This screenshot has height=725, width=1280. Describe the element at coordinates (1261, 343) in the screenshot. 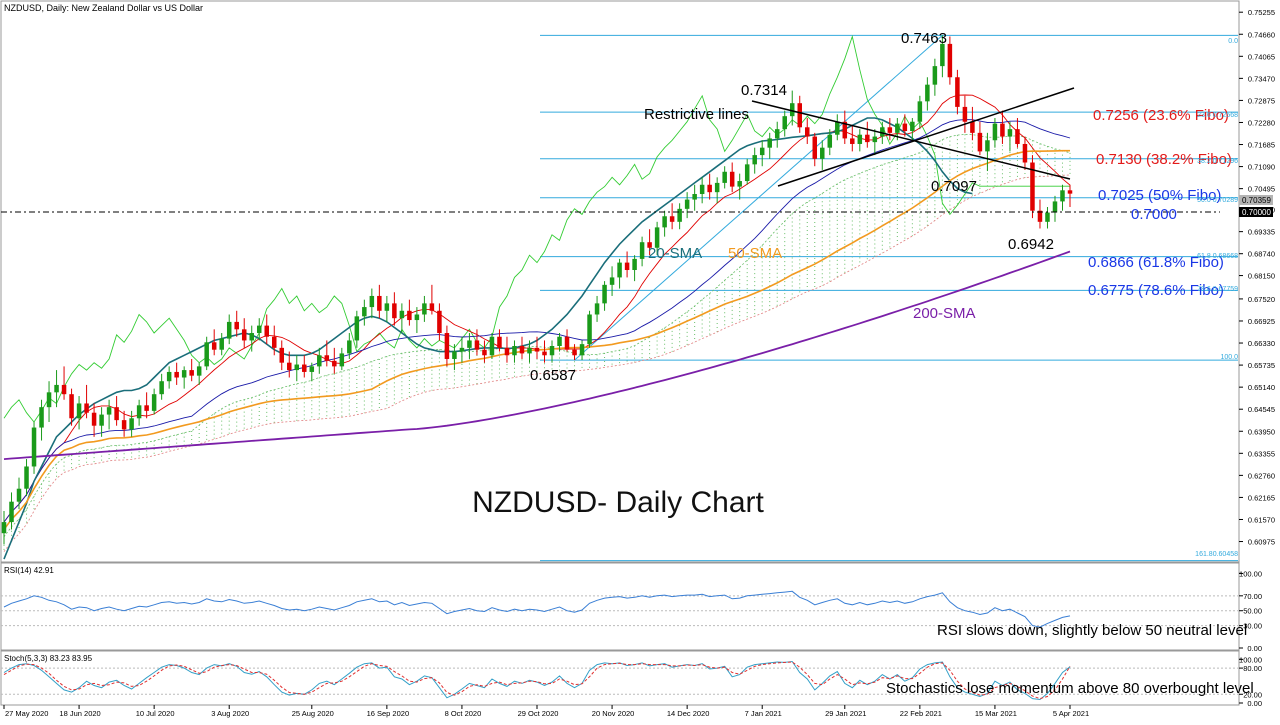

I see `price-tick-label: 0.66330` at that location.